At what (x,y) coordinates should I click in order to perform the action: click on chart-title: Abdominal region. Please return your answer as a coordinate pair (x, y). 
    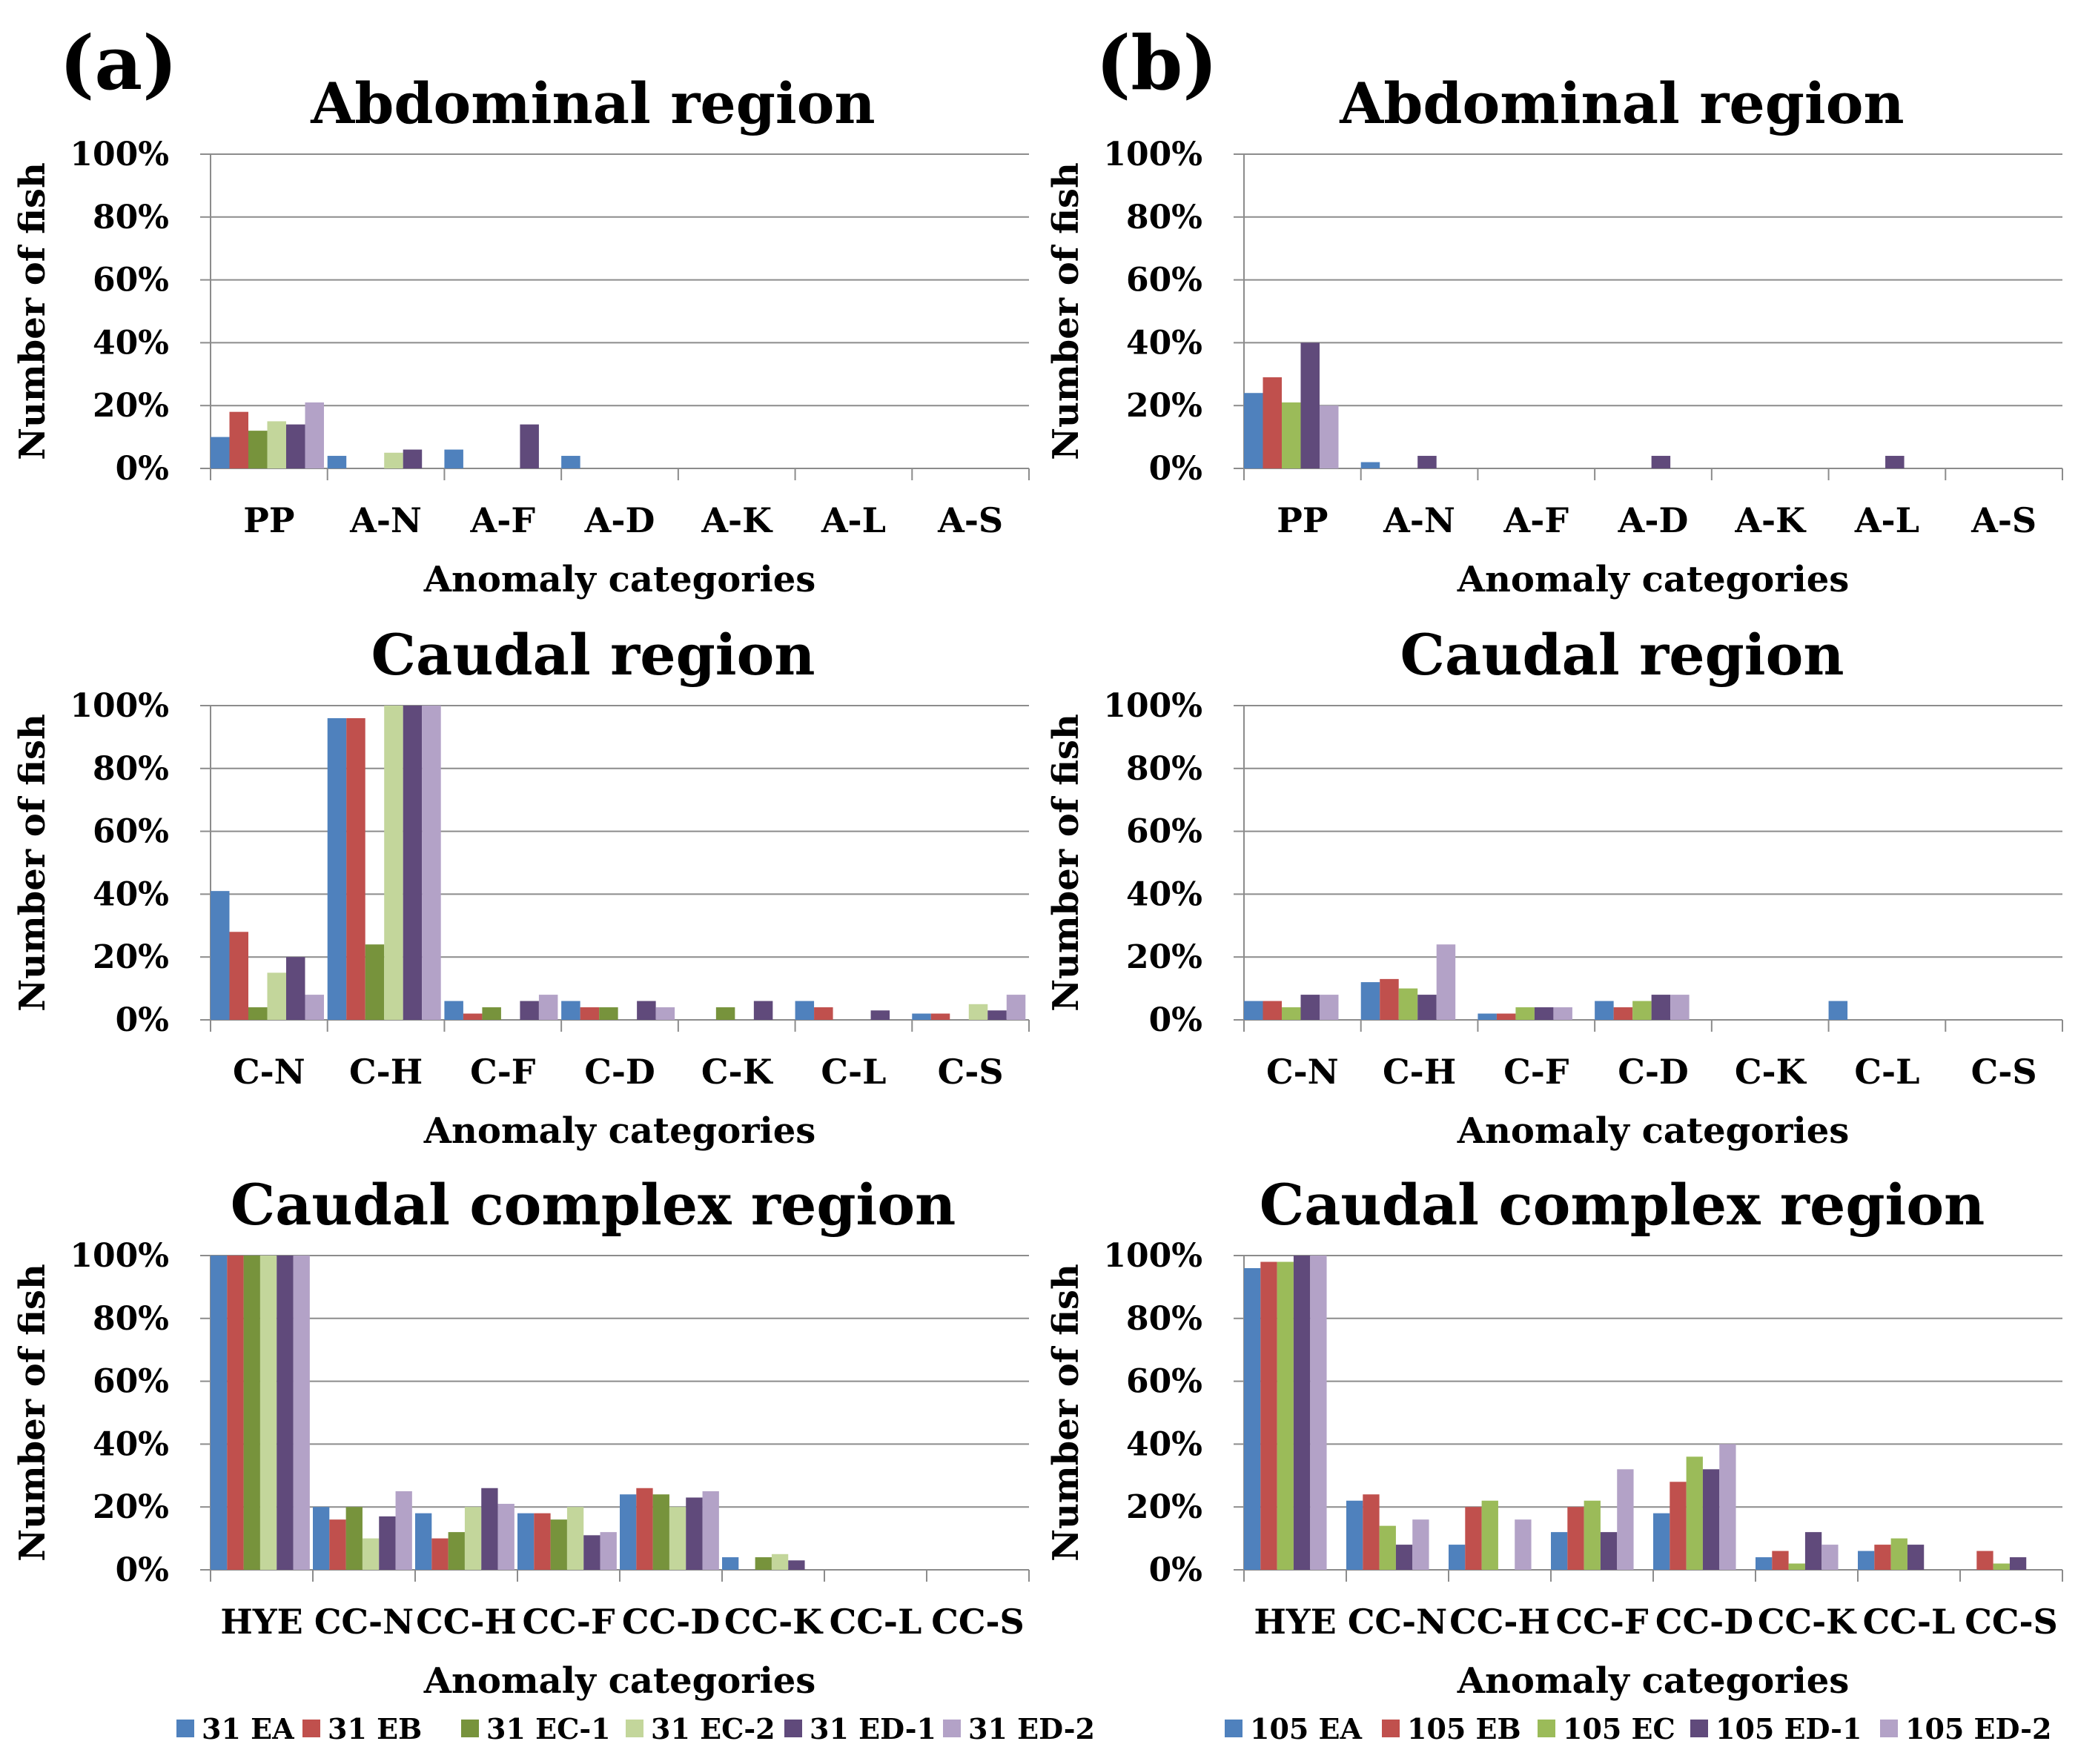
    Looking at the image, I should click on (1621, 103).